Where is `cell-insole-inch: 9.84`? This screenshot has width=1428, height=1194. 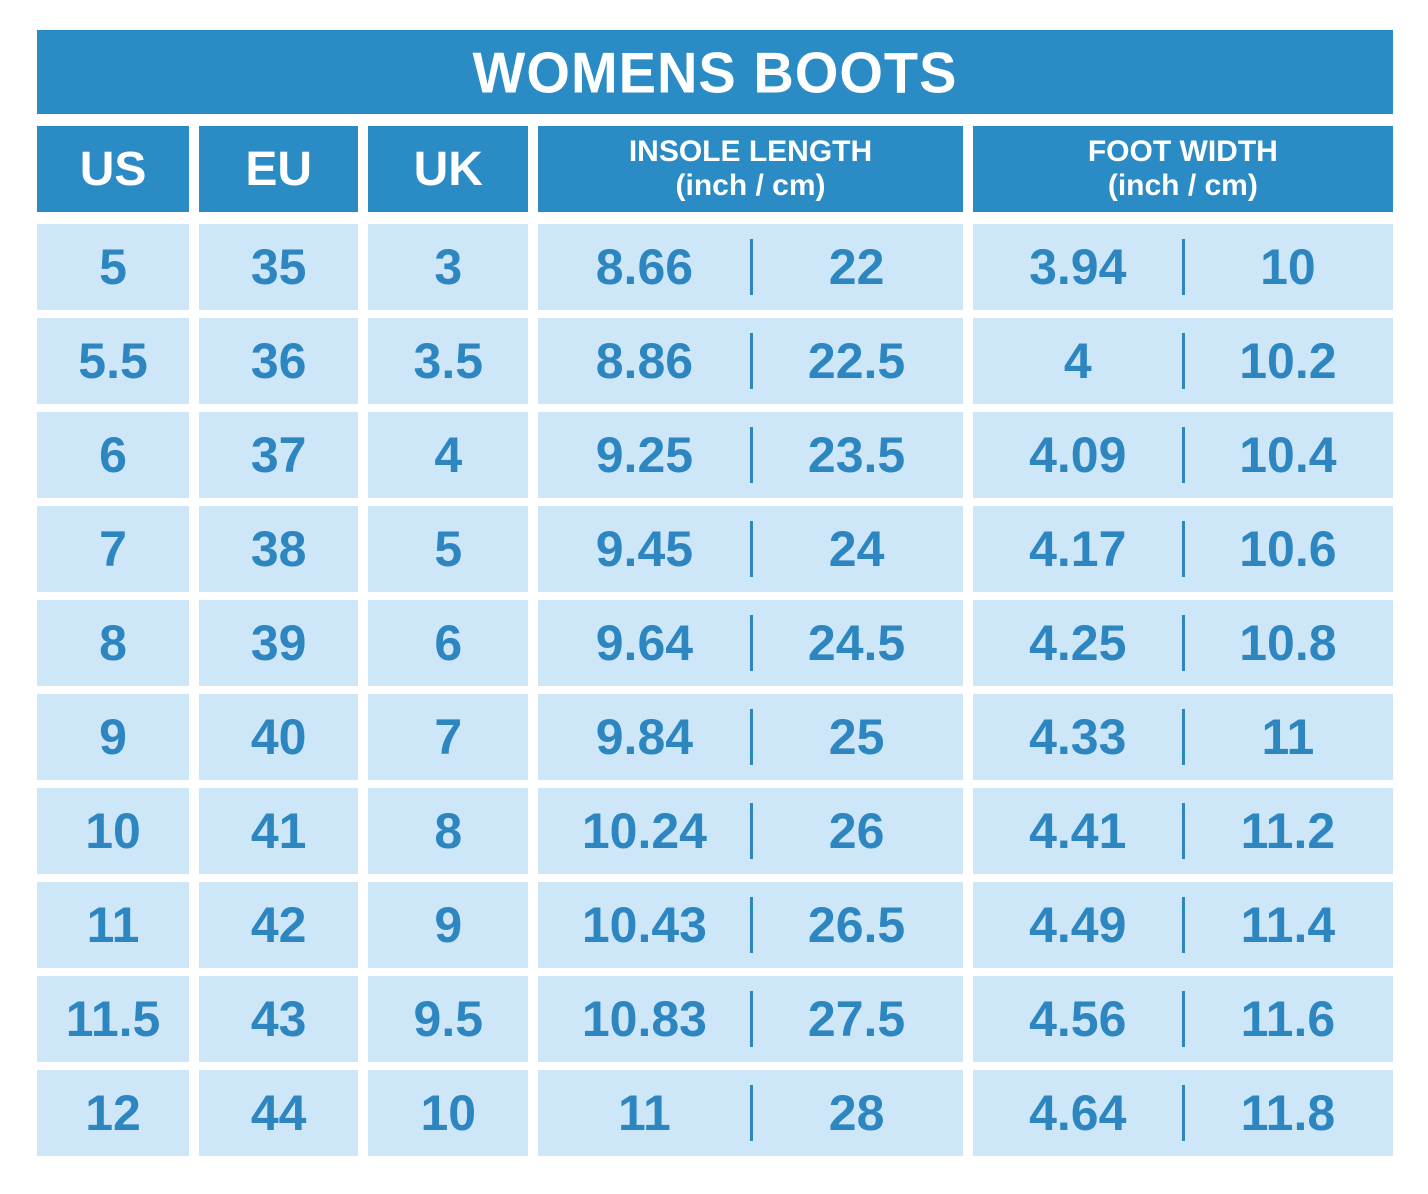 cell-insole-inch: 9.84 is located at coordinates (644, 737).